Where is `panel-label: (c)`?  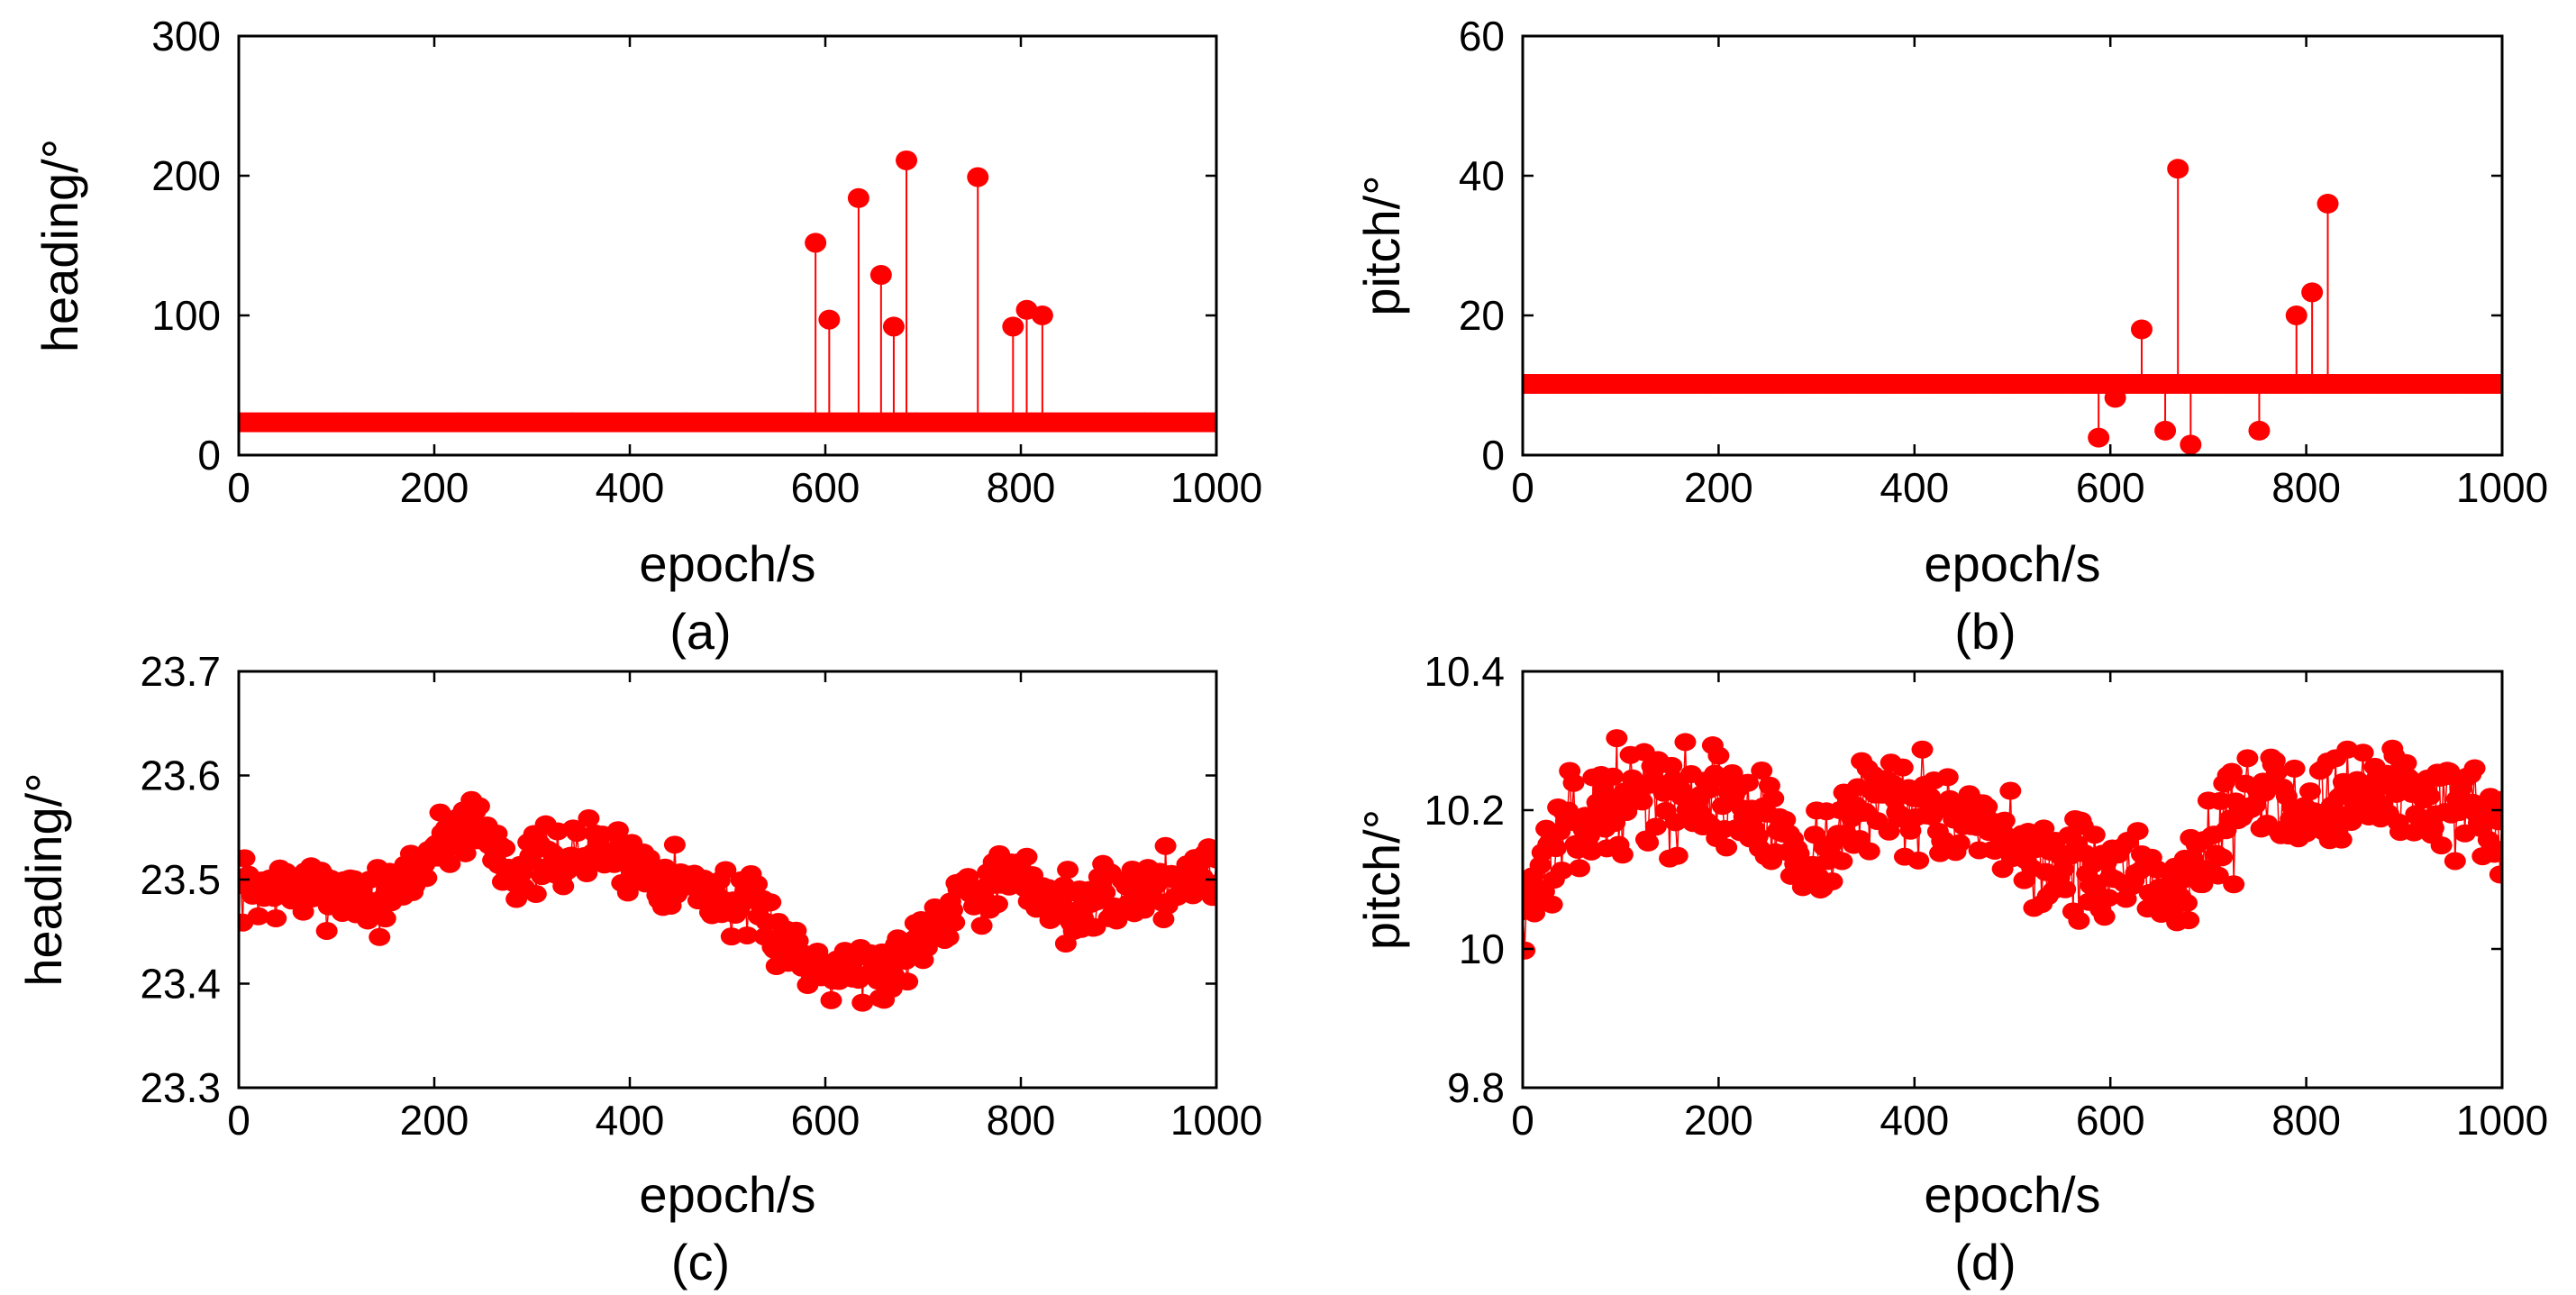 panel-label: (c) is located at coordinates (700, 1262).